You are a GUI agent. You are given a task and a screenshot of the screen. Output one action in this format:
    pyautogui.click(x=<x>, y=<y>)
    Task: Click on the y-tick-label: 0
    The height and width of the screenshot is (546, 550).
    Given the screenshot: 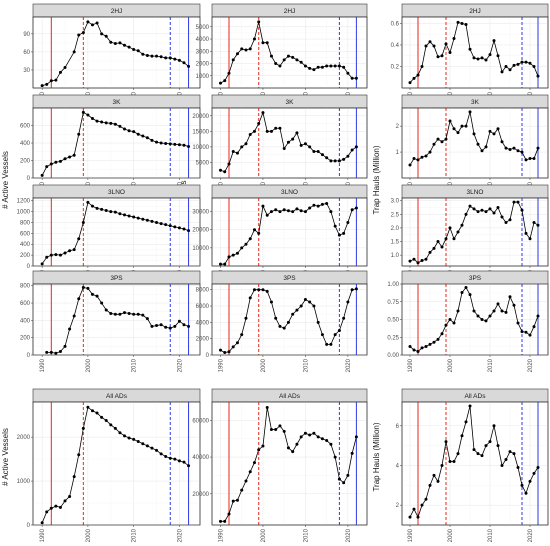 What is the action you would take?
    pyautogui.click(x=208, y=356)
    